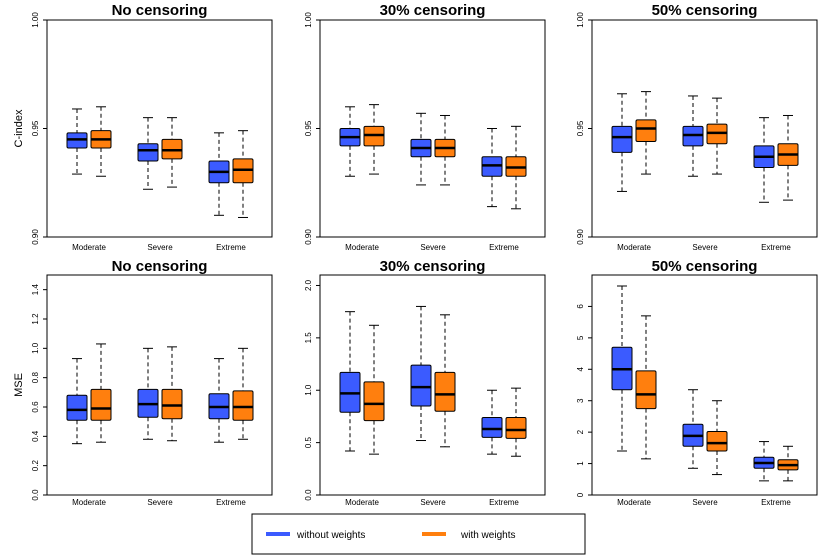 This screenshot has width=837, height=560. Describe the element at coordinates (308, 285) in the screenshot. I see `y-tick-label: 2.0` at that location.